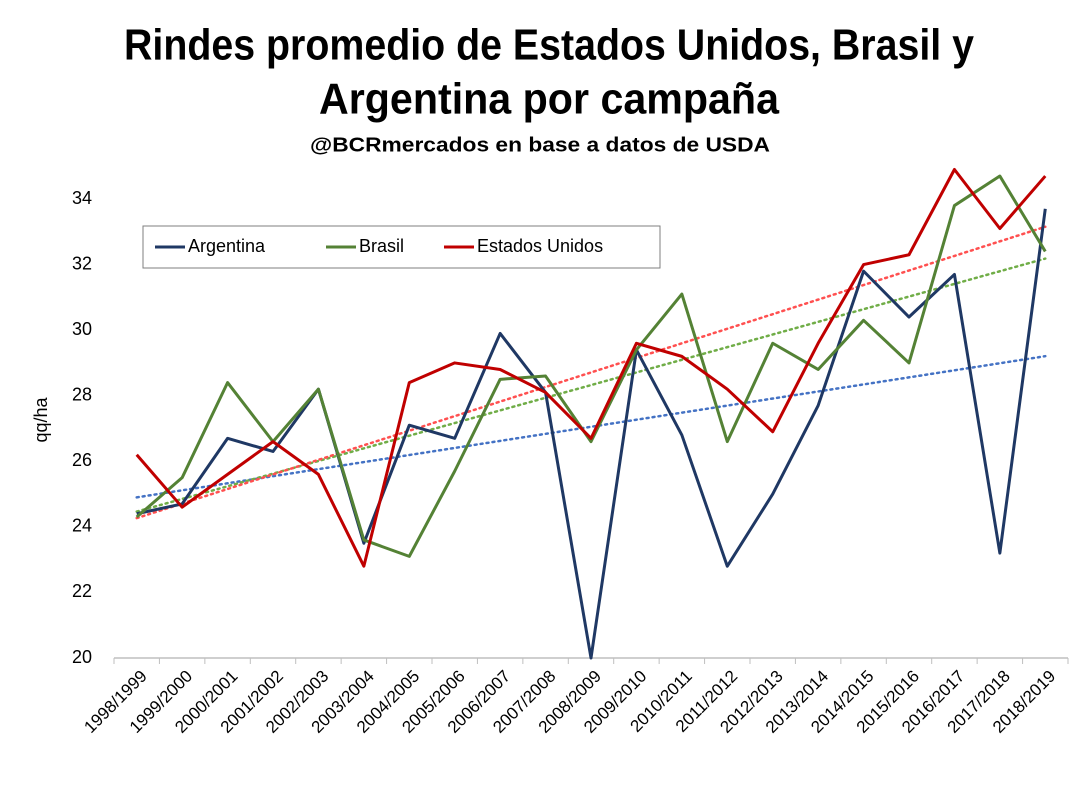 This screenshot has width=1078, height=785. What do you see at coordinates (540, 246) in the screenshot?
I see `legend-label: Estados Unidos` at bounding box center [540, 246].